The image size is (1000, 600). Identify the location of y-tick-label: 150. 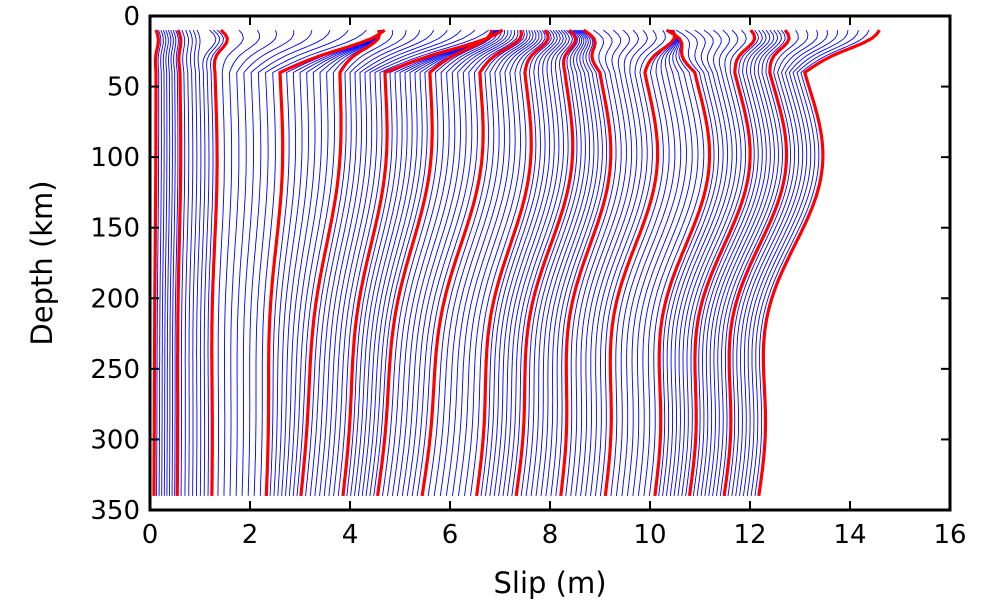
(115, 229).